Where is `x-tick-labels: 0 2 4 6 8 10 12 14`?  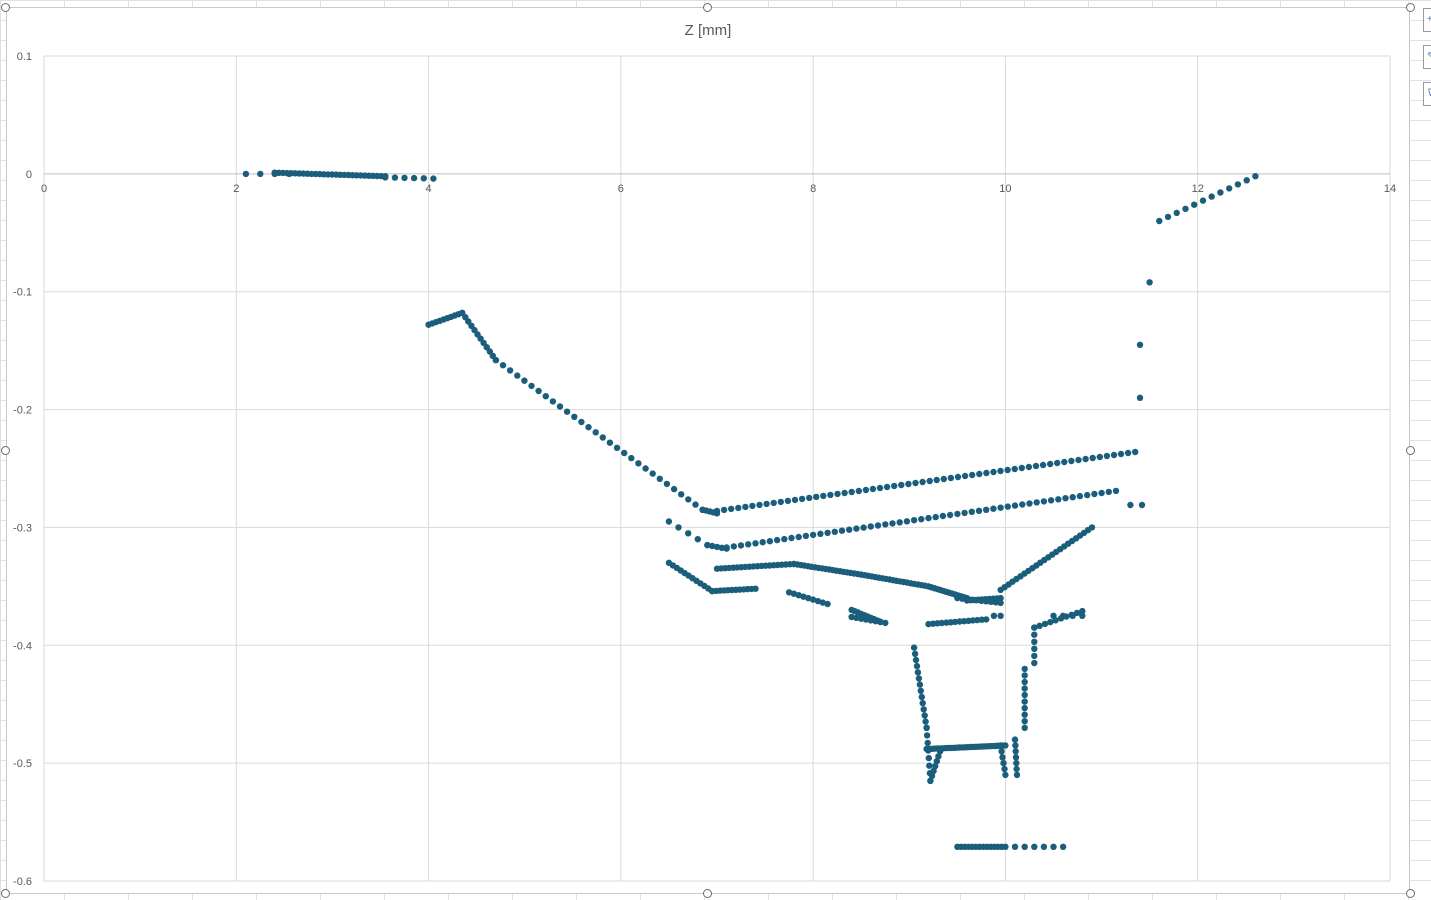
x-tick-labels: 0 2 4 6 8 10 12 14 is located at coordinates (718, 189).